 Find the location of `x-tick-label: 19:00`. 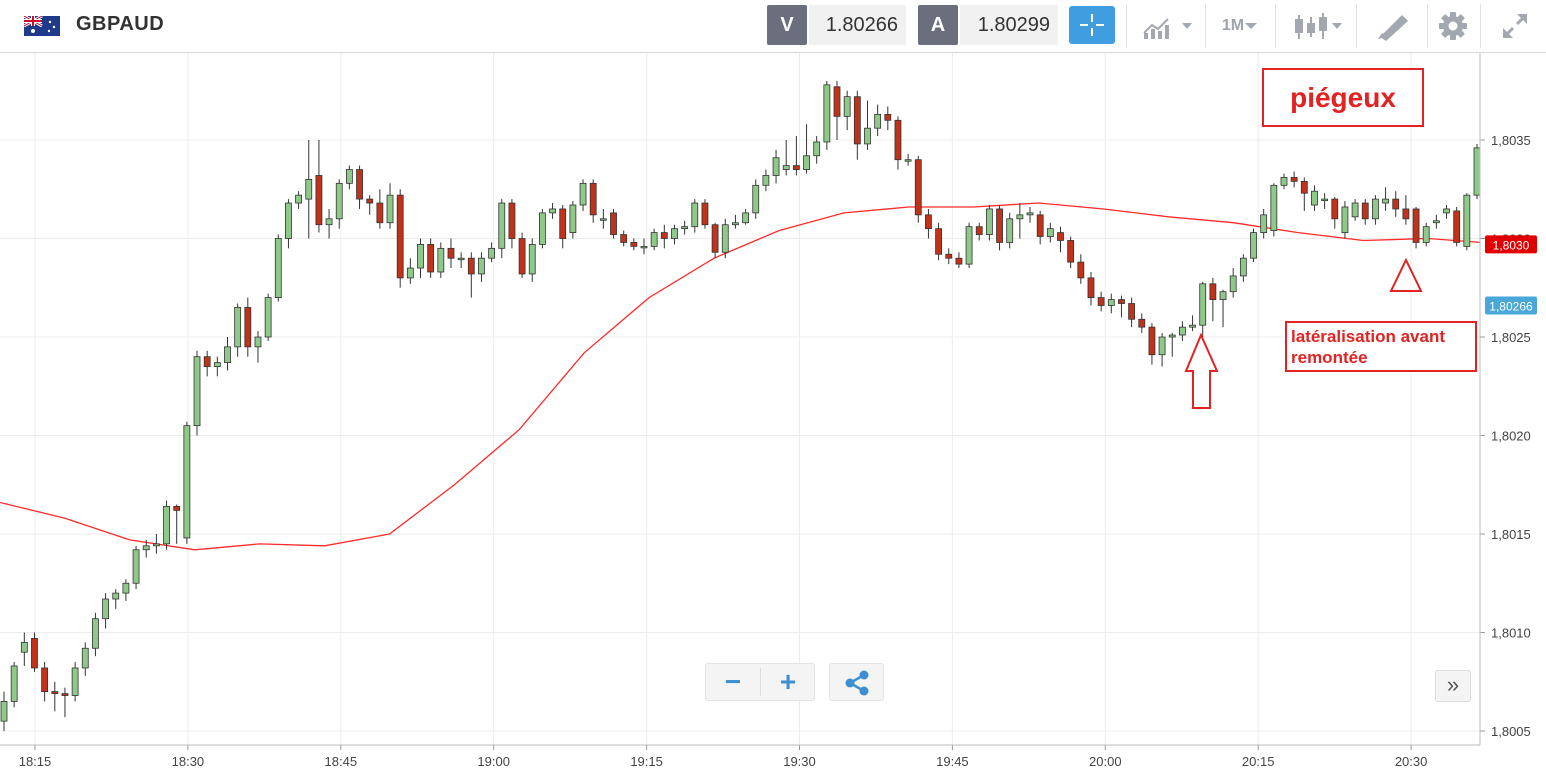

x-tick-label: 19:00 is located at coordinates (493, 761).